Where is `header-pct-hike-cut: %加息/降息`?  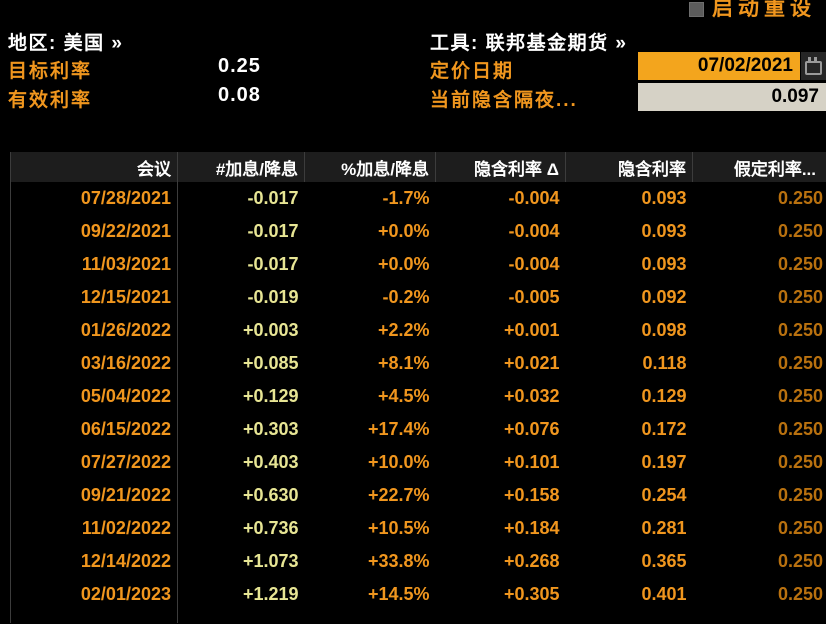 header-pct-hike-cut: %加息/降息 is located at coordinates (370, 167).